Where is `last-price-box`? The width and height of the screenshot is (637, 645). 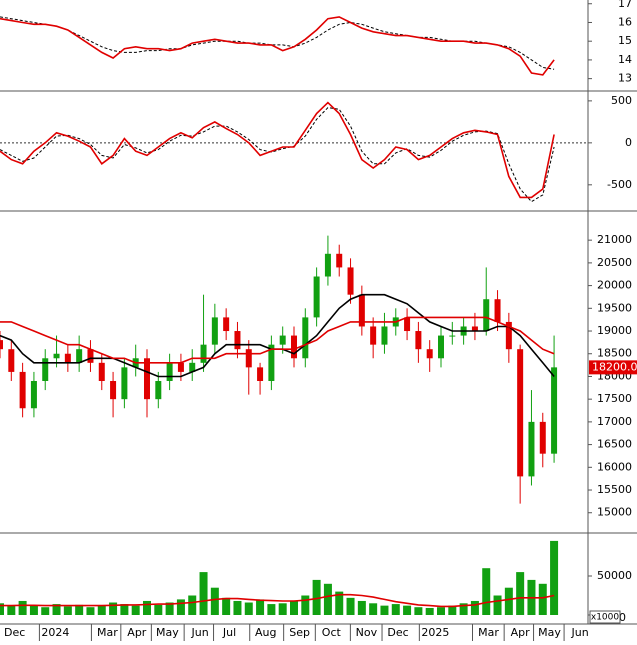 last-price-box is located at coordinates (613, 367).